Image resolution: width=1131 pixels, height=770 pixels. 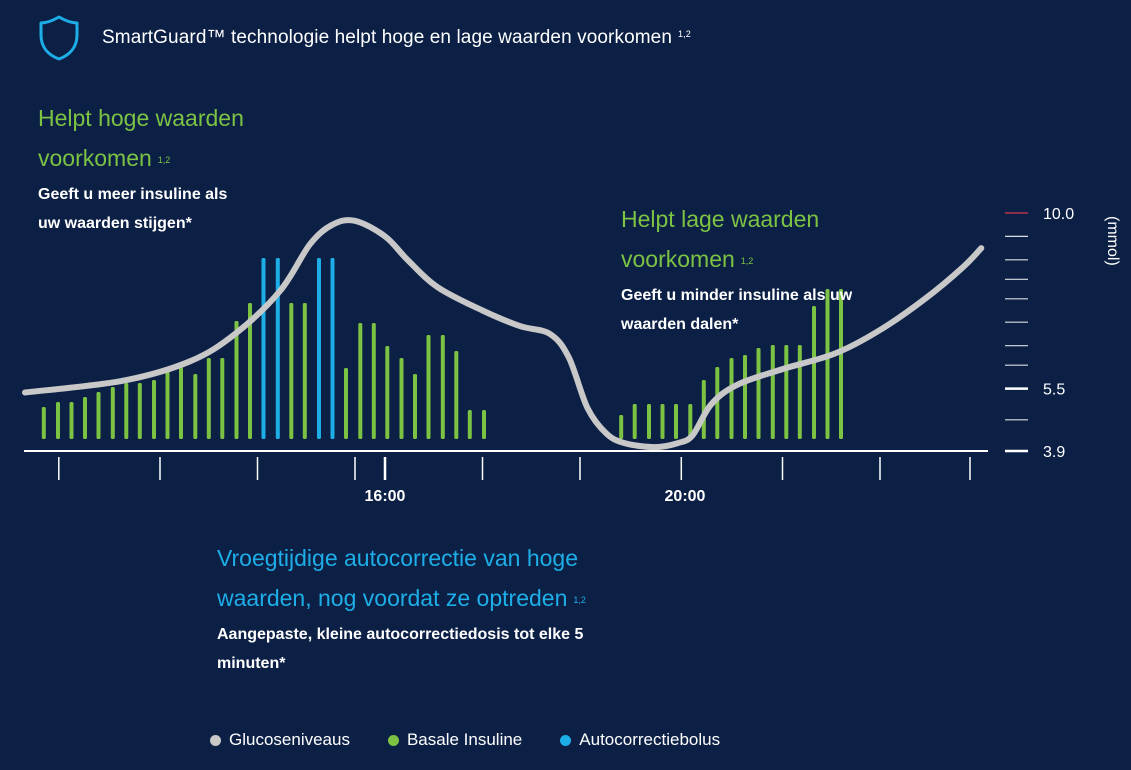 What do you see at coordinates (385, 496) in the screenshot?
I see `x-tick-label: 16:00` at bounding box center [385, 496].